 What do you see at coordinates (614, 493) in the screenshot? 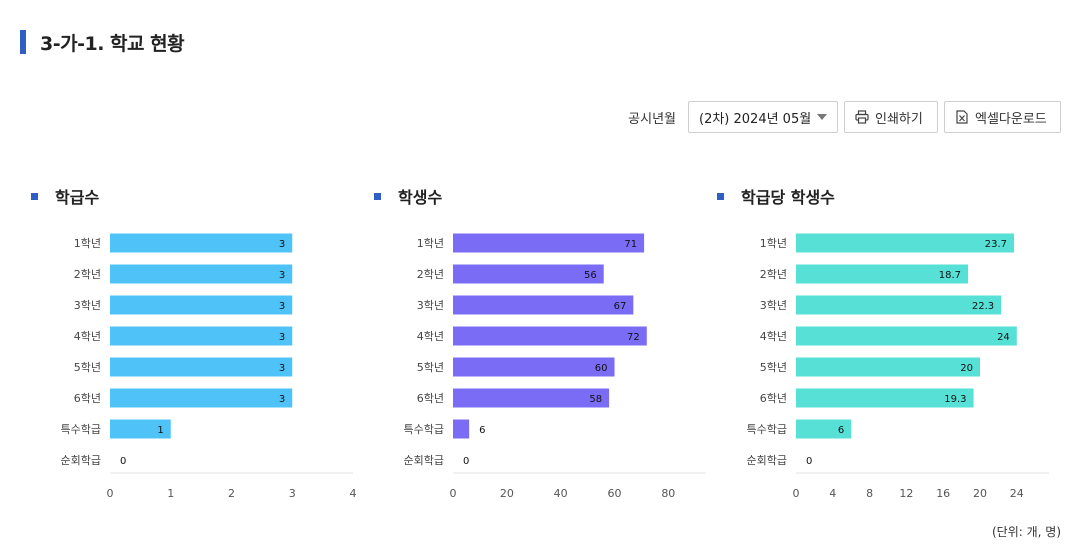
I see `x-tick-label: 60` at bounding box center [614, 493].